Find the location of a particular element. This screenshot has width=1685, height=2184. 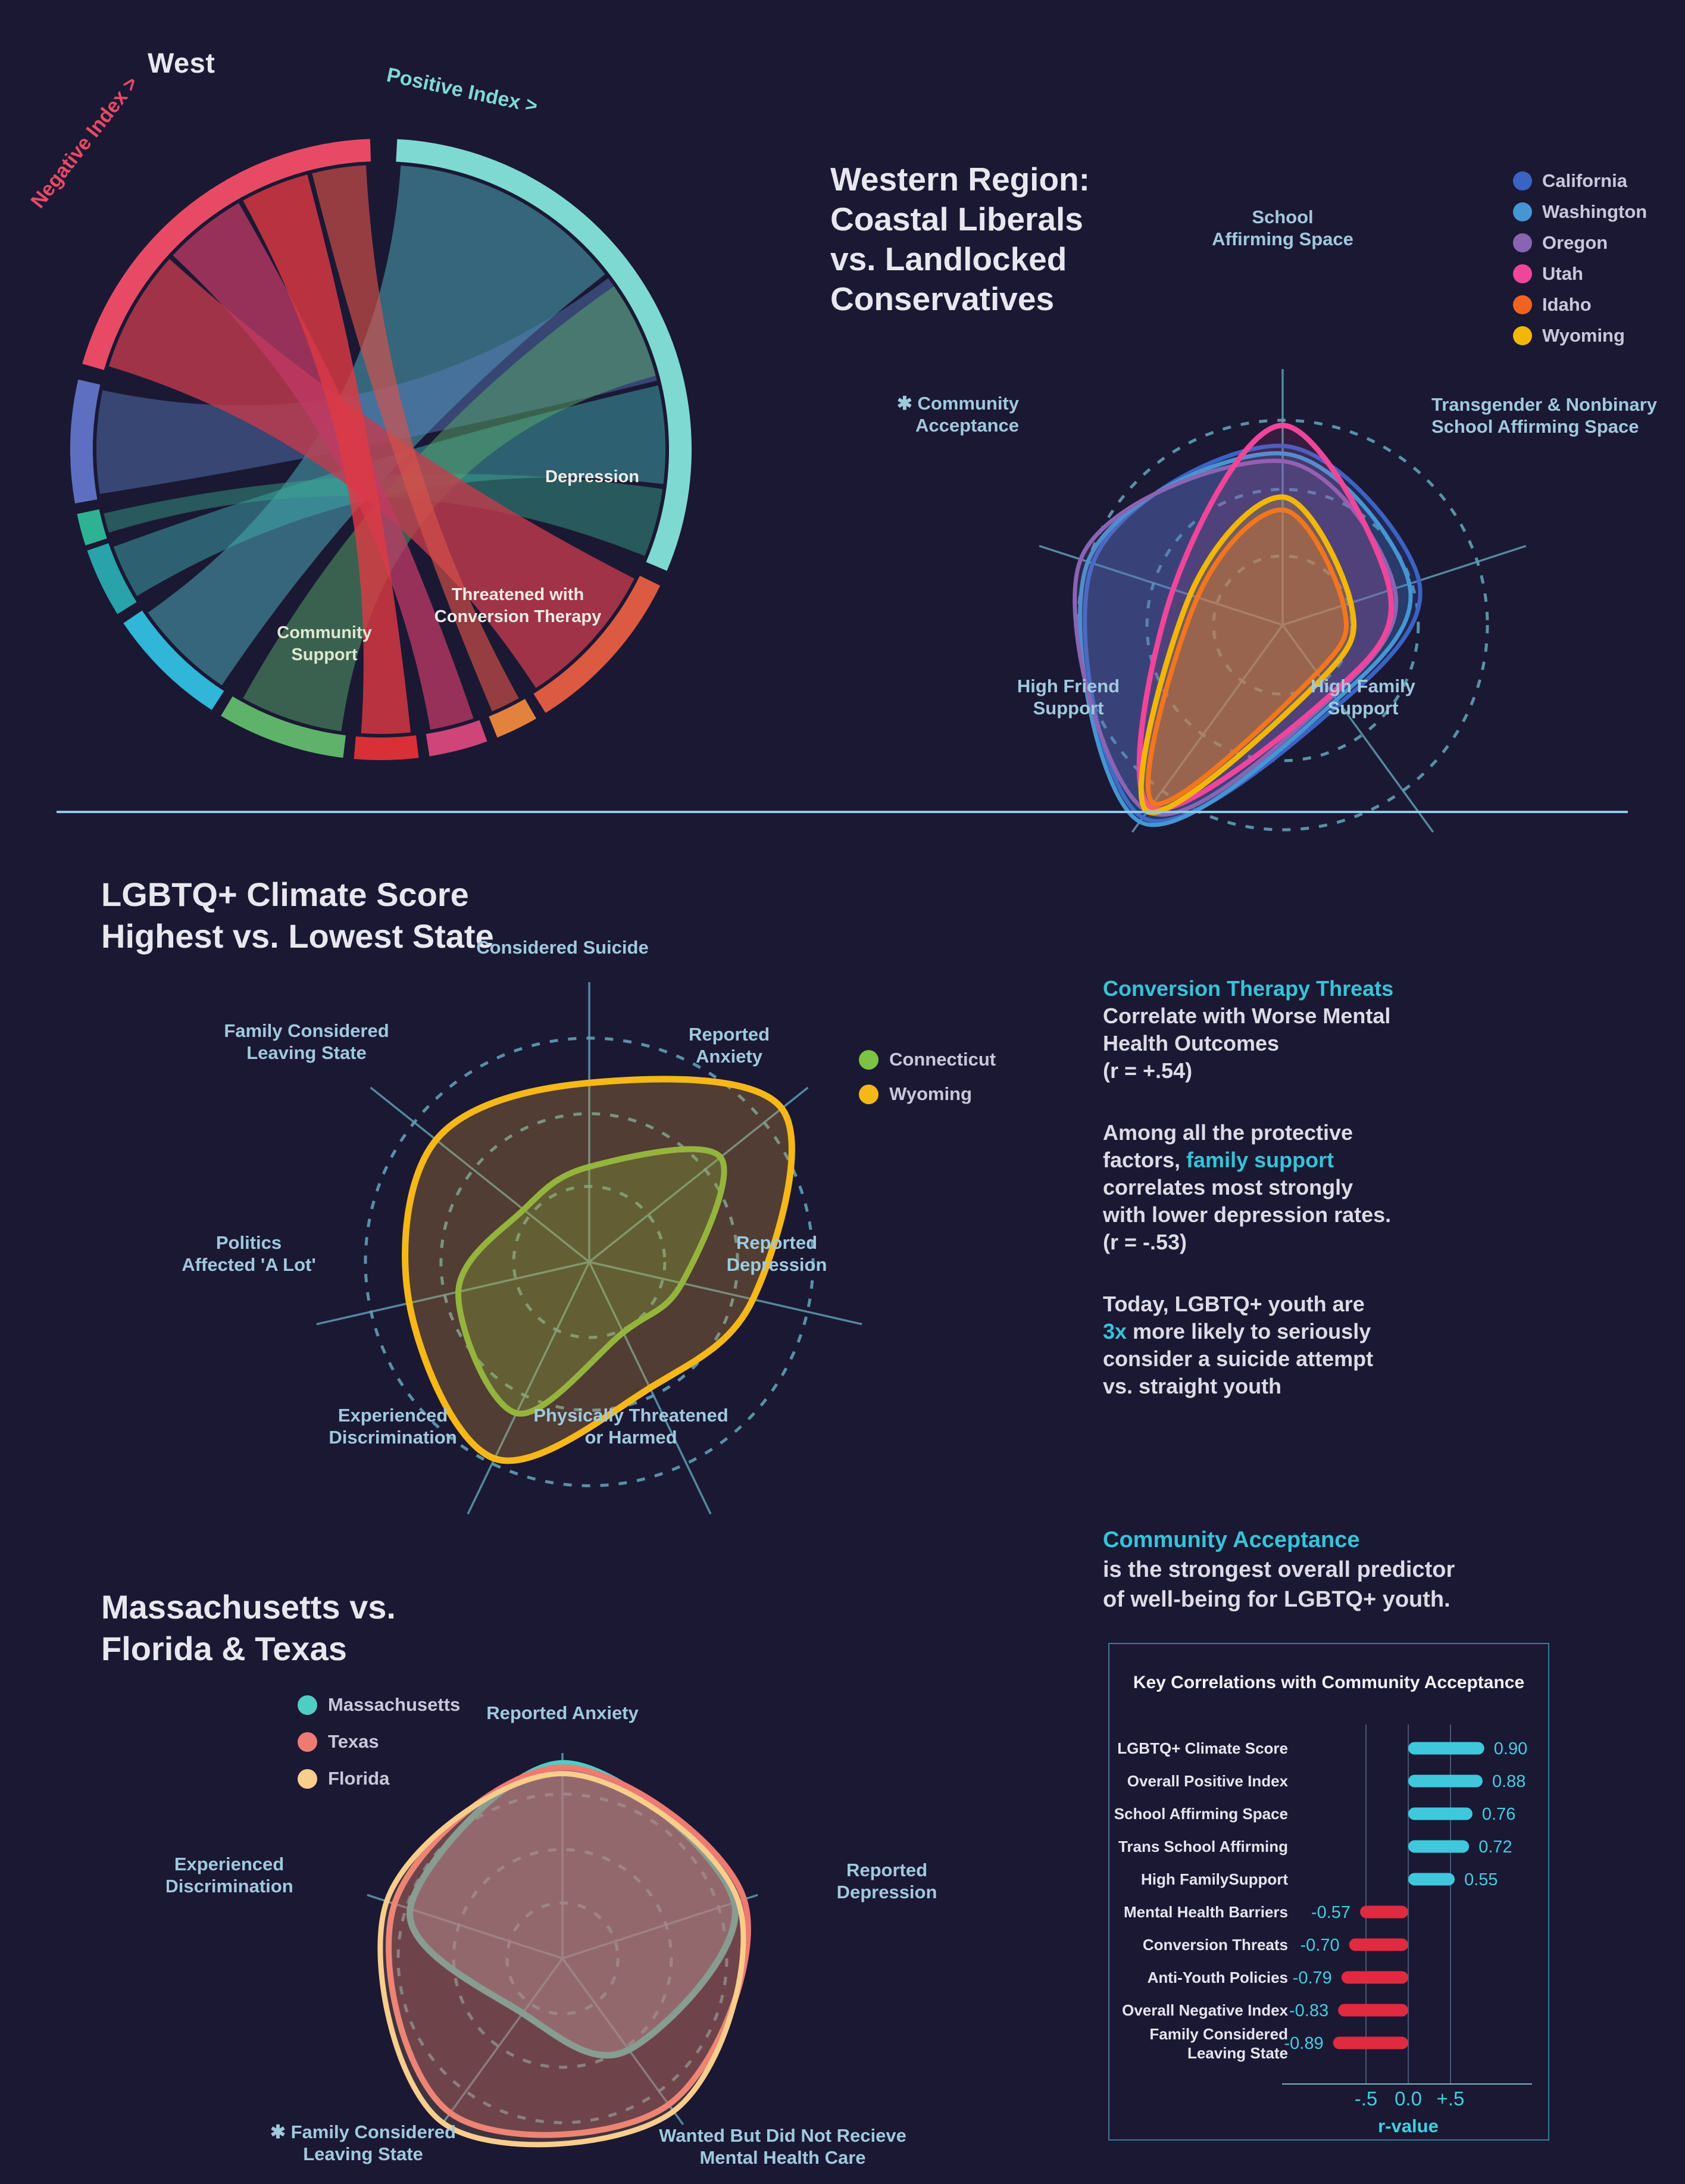

negative-index-label: Negative Index > is located at coordinates (84, 142).